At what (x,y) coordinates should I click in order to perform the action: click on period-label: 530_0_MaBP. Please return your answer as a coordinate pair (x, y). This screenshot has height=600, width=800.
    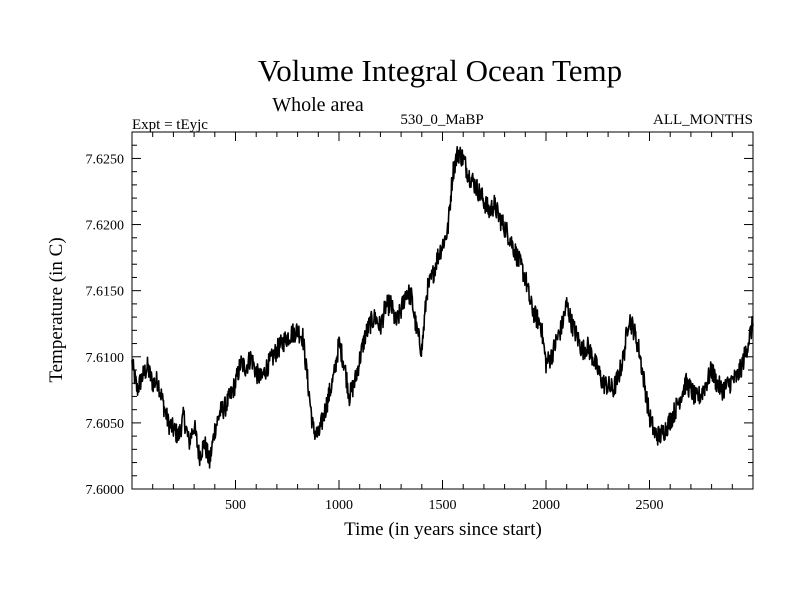
    Looking at the image, I should click on (441, 120).